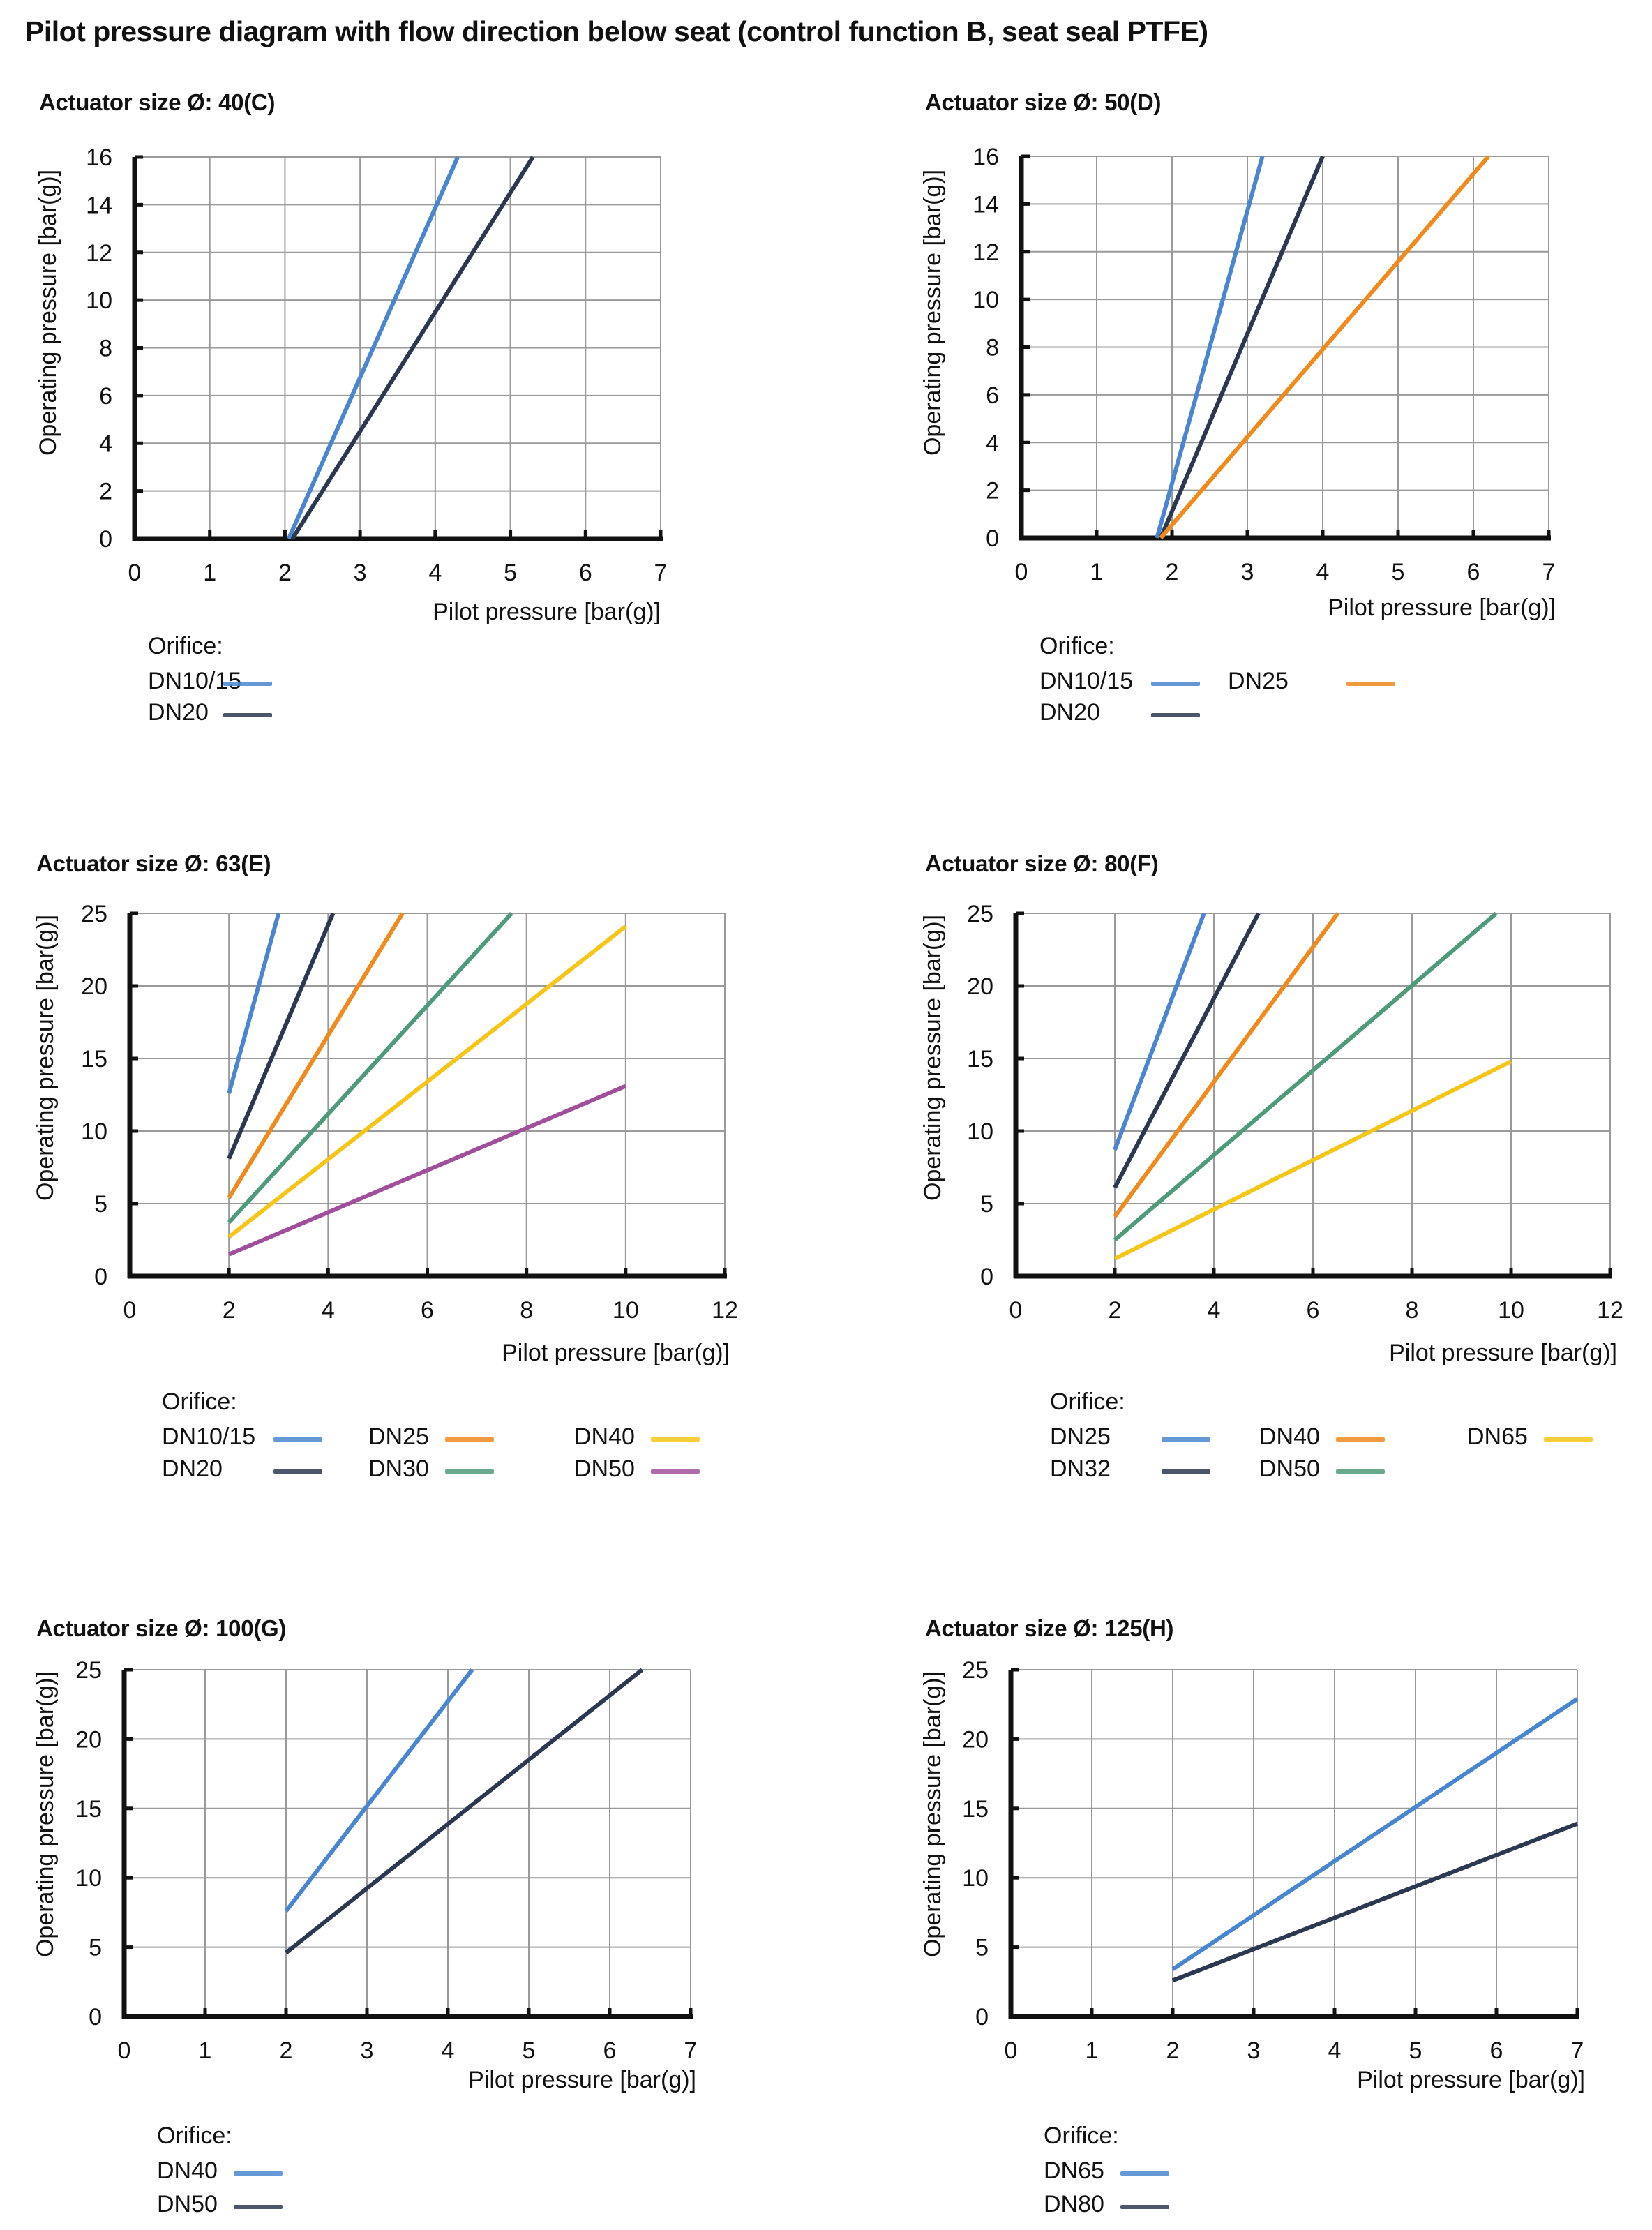 The height and width of the screenshot is (2230, 1652). I want to click on y-tick-label: 8, so click(105, 349).